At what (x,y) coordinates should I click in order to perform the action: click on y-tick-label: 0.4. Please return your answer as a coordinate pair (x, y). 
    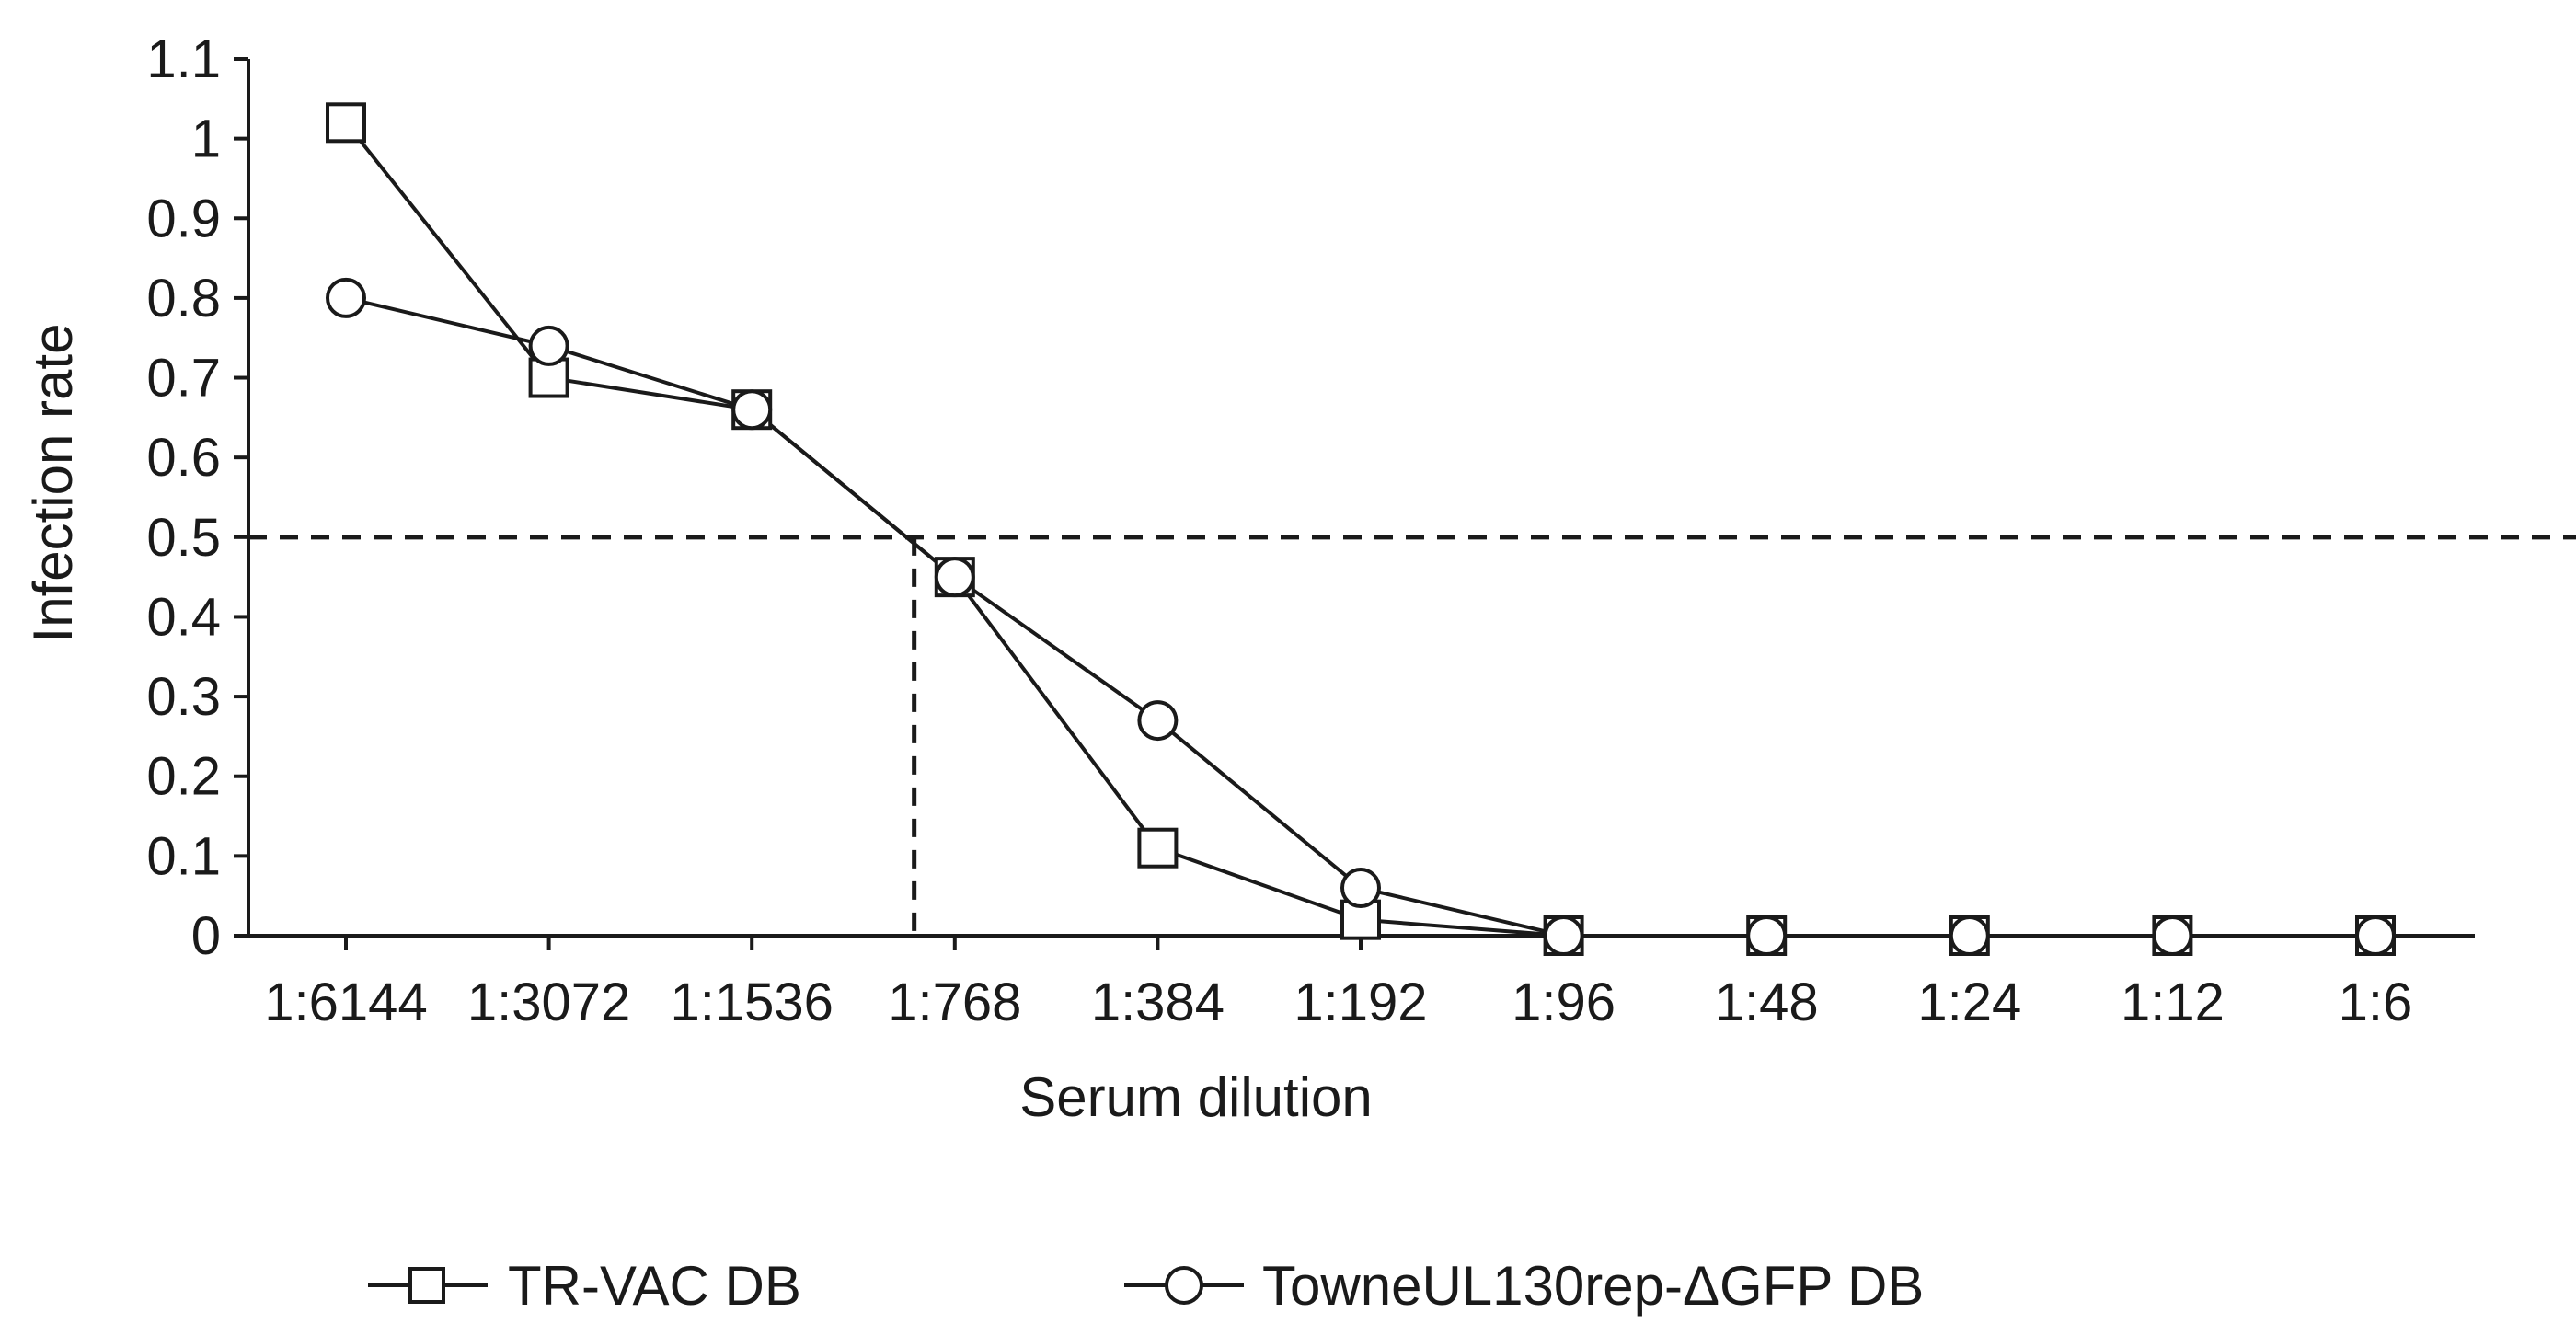
    Looking at the image, I should click on (183, 617).